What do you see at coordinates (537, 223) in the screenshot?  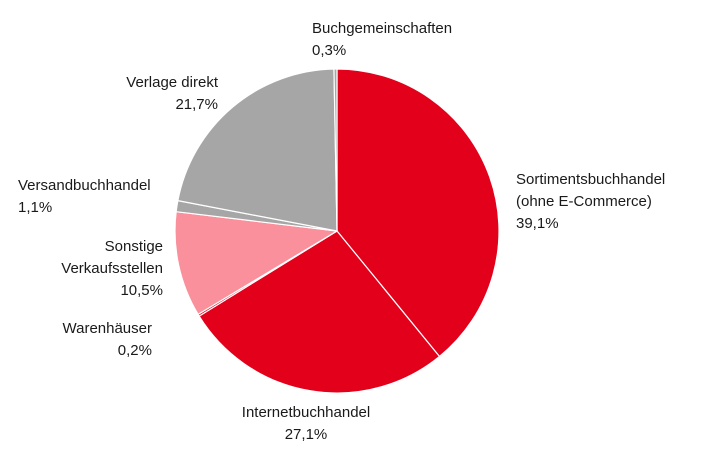 I see `label-value: 39,1%` at bounding box center [537, 223].